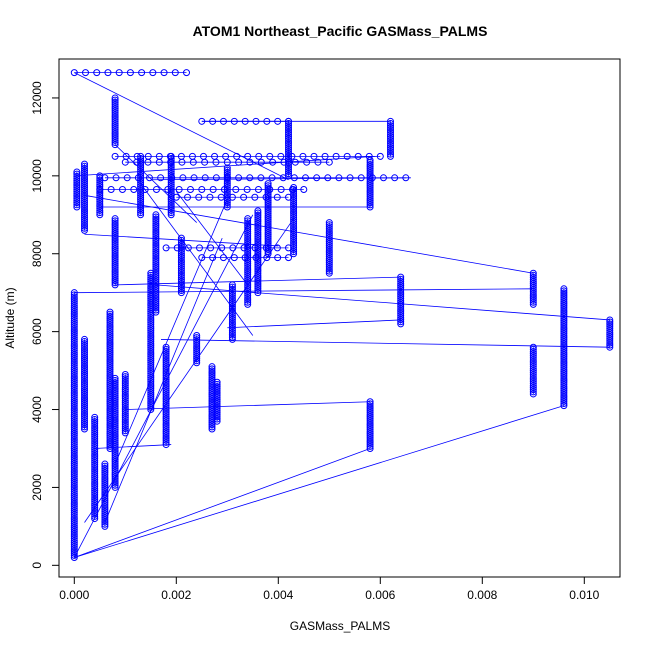 This screenshot has width=650, height=650. Describe the element at coordinates (340, 31) in the screenshot. I see `chart-title: ATOM1 Northeast_Pacific GASMass_PALMS` at that location.